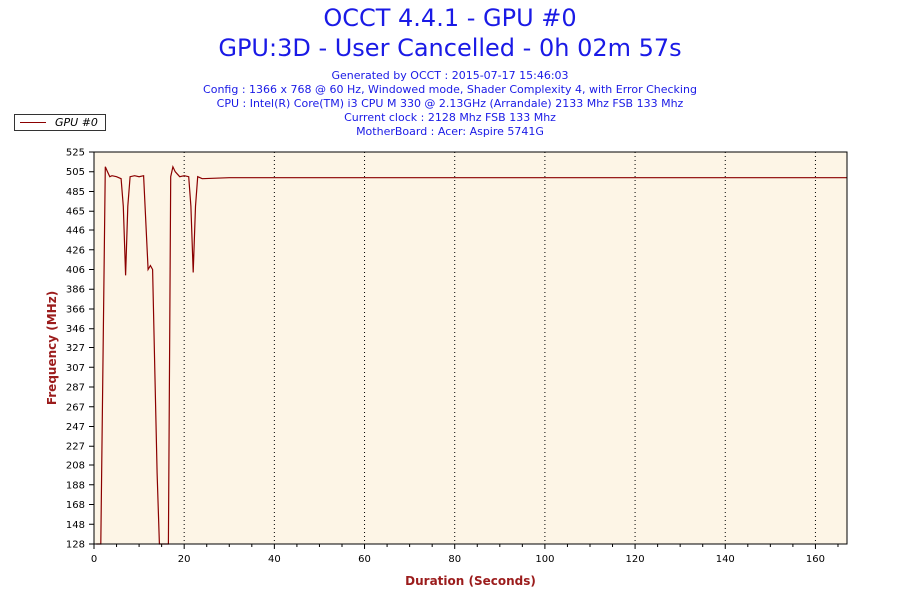  What do you see at coordinates (76, 122) in the screenshot?
I see `legend-label: GPU #0` at bounding box center [76, 122].